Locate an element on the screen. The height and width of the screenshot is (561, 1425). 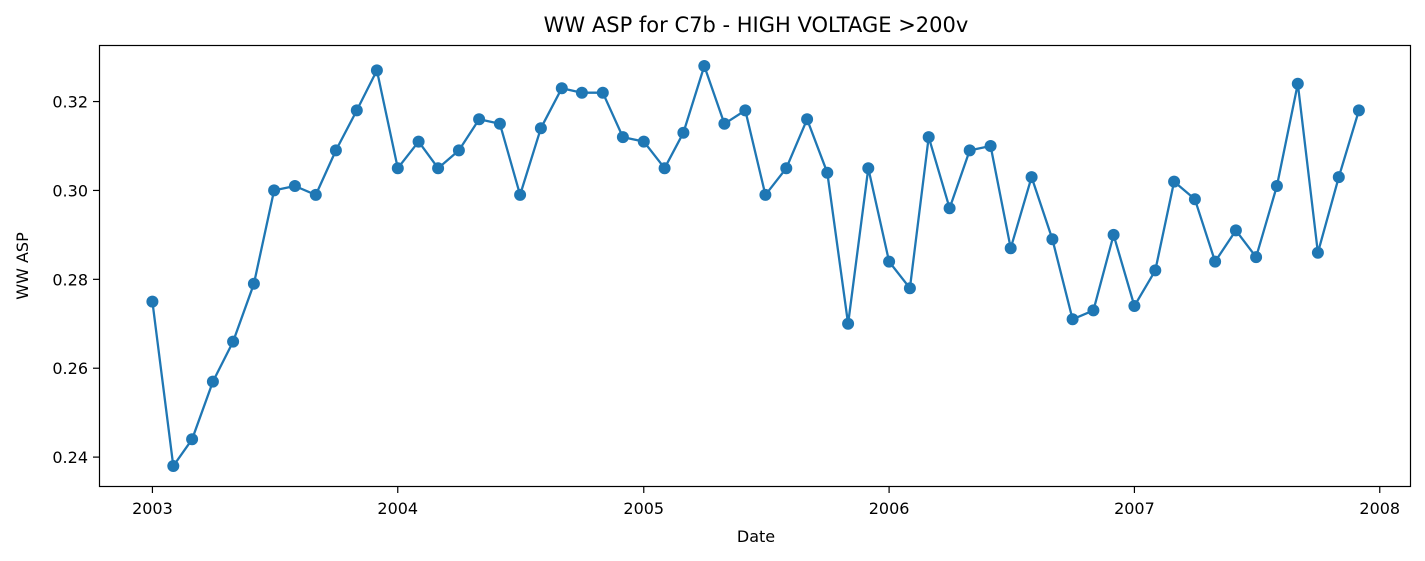
y-tick-label: 0.24 is located at coordinates (70, 457).